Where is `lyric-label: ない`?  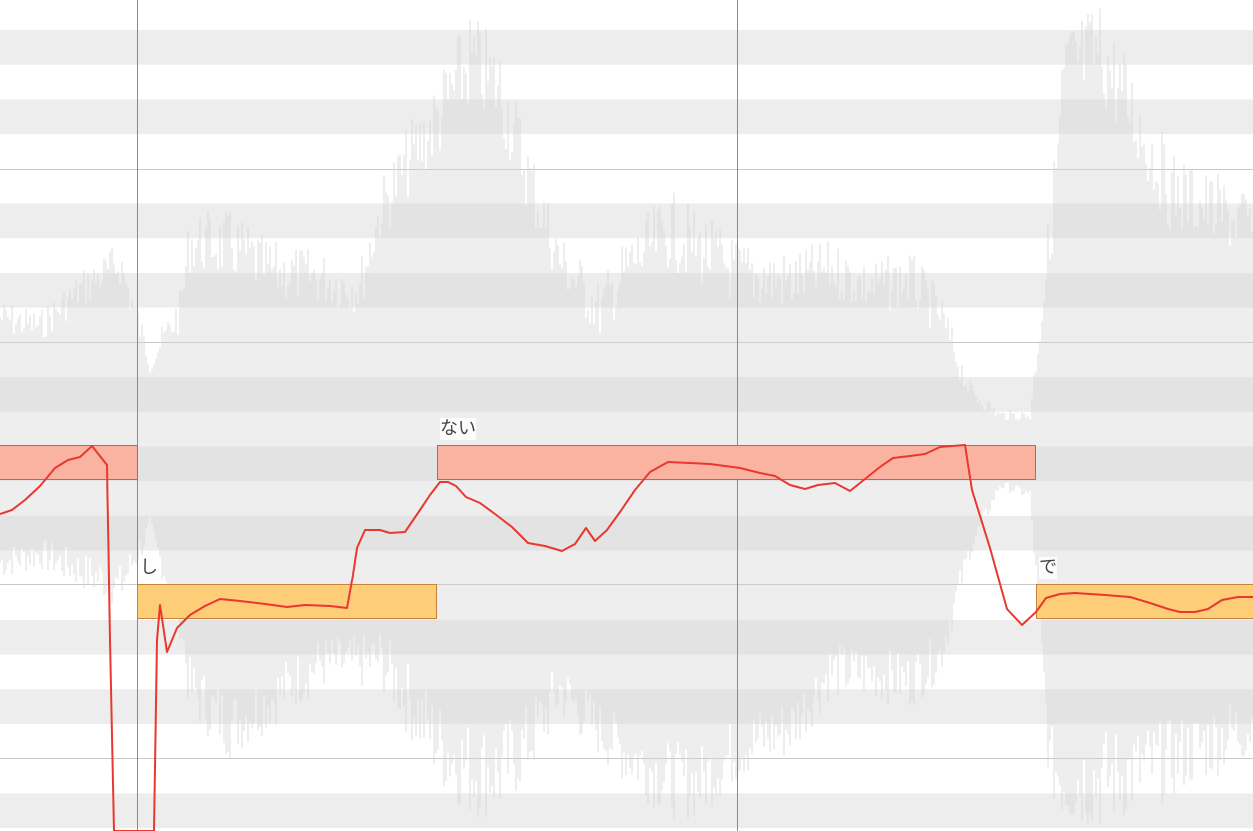 lyric-label: ない is located at coordinates (458, 429).